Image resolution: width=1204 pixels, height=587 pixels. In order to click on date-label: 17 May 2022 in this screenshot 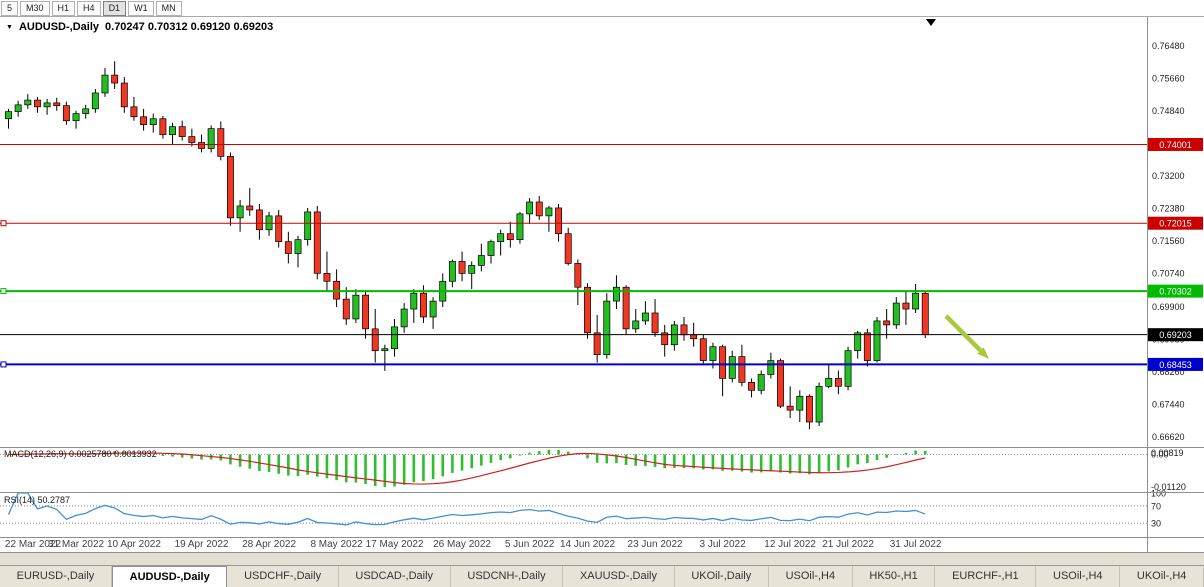, I will do `click(395, 544)`.